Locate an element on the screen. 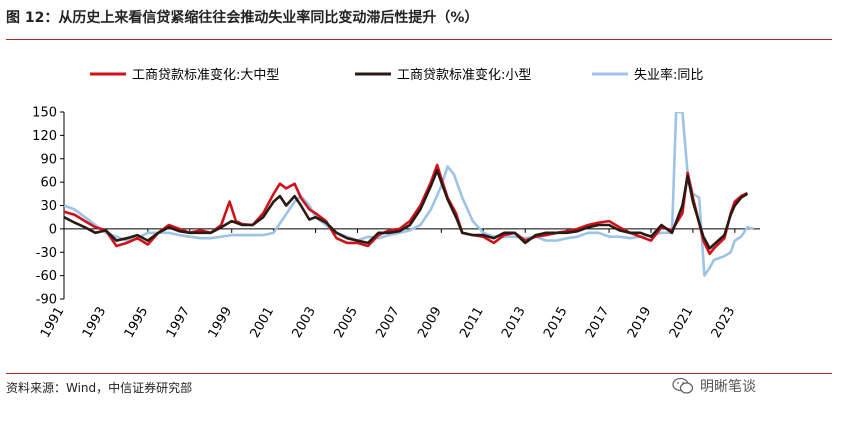 Image resolution: width=842 pixels, height=426 pixels. source-note: 资料来源：Wind，中信证券研究部 is located at coordinates (99, 388).